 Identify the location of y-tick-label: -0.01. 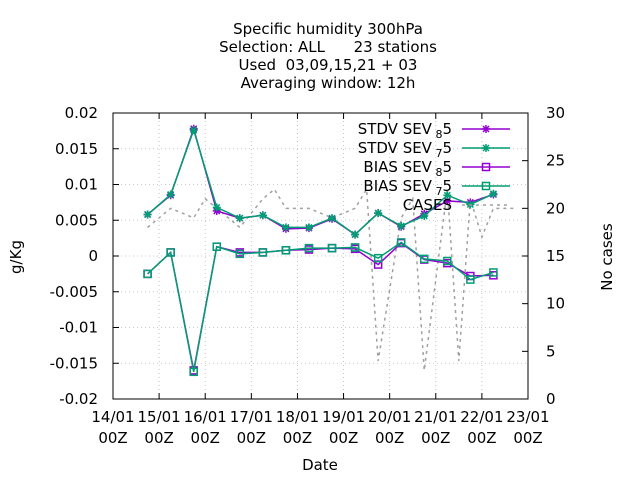
(78, 328).